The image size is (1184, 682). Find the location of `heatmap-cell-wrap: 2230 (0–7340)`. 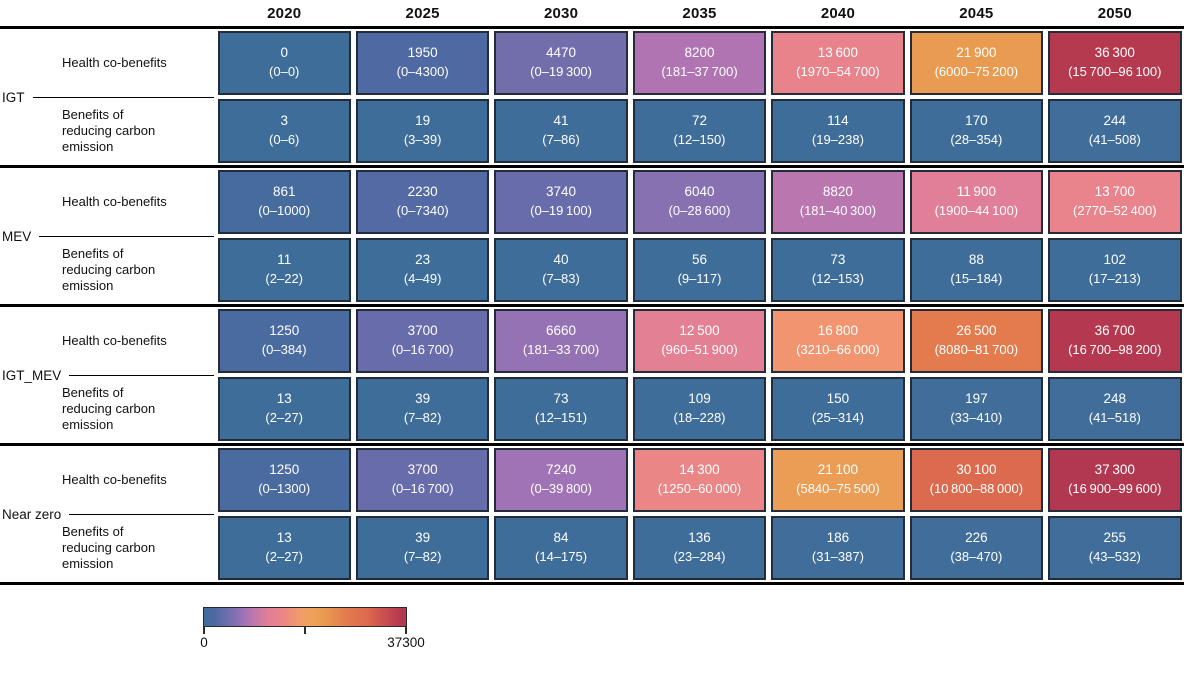

heatmap-cell-wrap: 2230 (0–7340) is located at coordinates (422, 202).